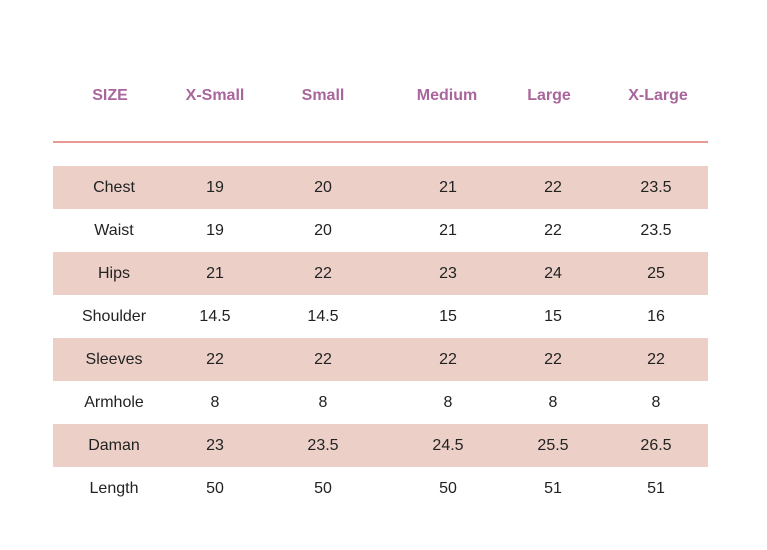  Describe the element at coordinates (215, 95) in the screenshot. I see `header-x-small: X-Small` at that location.